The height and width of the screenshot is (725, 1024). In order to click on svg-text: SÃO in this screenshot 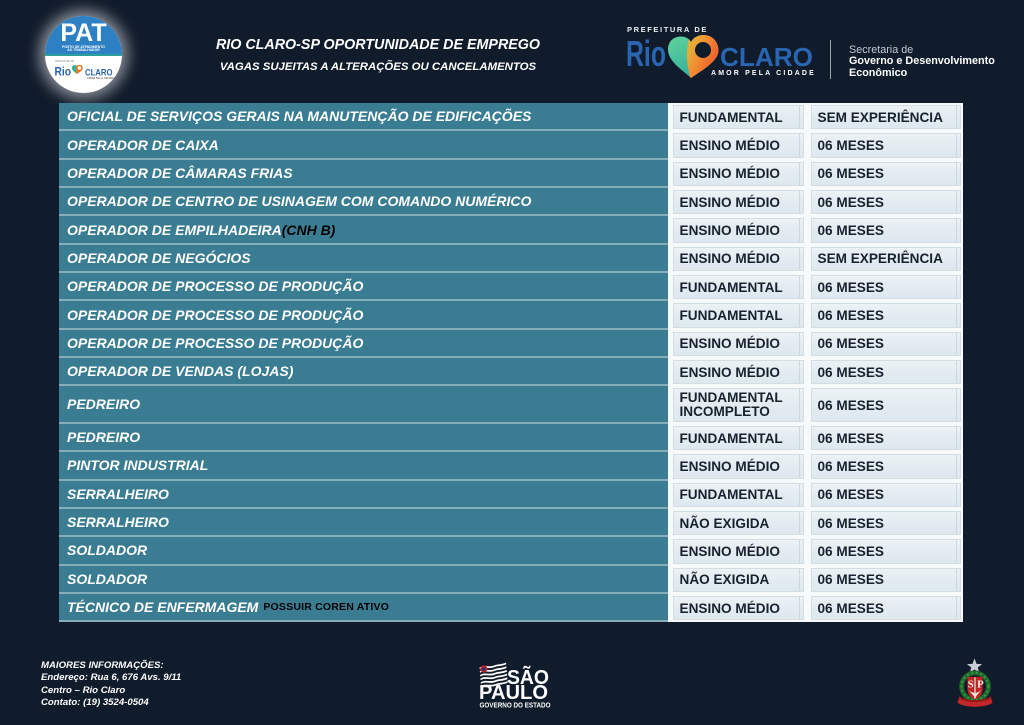, I will do `click(528, 677)`.